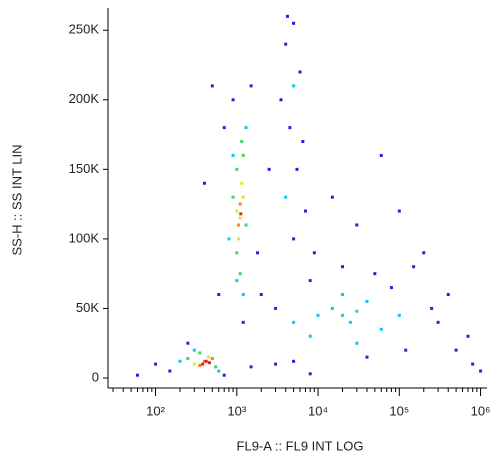 The width and height of the screenshot is (500, 465). What do you see at coordinates (16, 199) in the screenshot?
I see `y-axis-label: SS-H :: SS INT LIN` at bounding box center [16, 199].